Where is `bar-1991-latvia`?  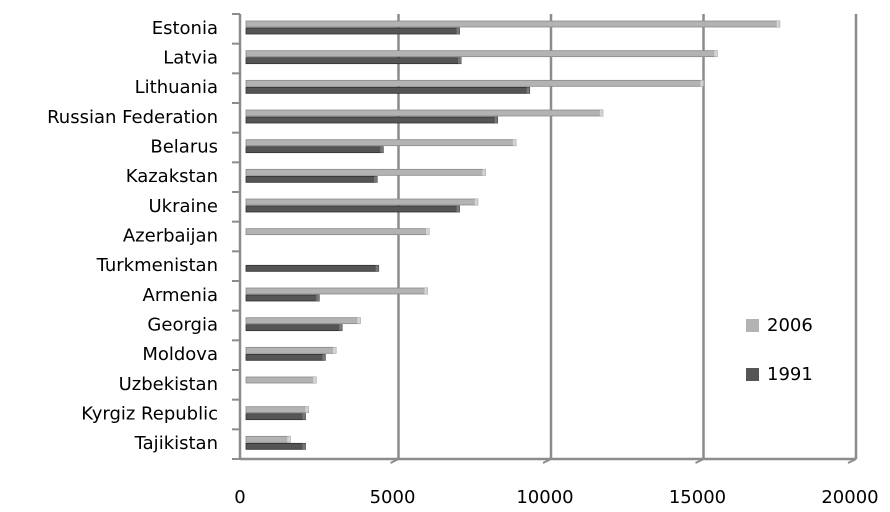 bar-1991-latvia is located at coordinates (353, 61).